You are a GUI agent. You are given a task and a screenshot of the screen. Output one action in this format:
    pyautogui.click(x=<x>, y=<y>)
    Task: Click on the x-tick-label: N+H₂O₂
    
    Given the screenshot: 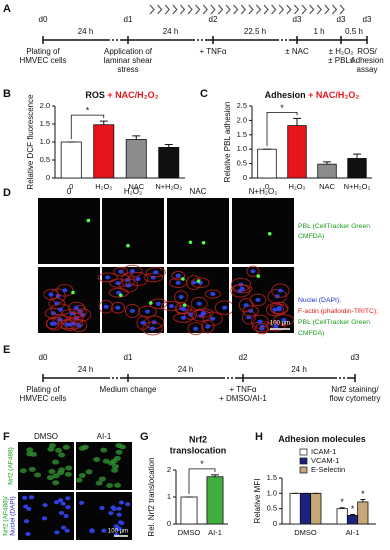 What is the action you would take?
    pyautogui.click(x=168, y=186)
    